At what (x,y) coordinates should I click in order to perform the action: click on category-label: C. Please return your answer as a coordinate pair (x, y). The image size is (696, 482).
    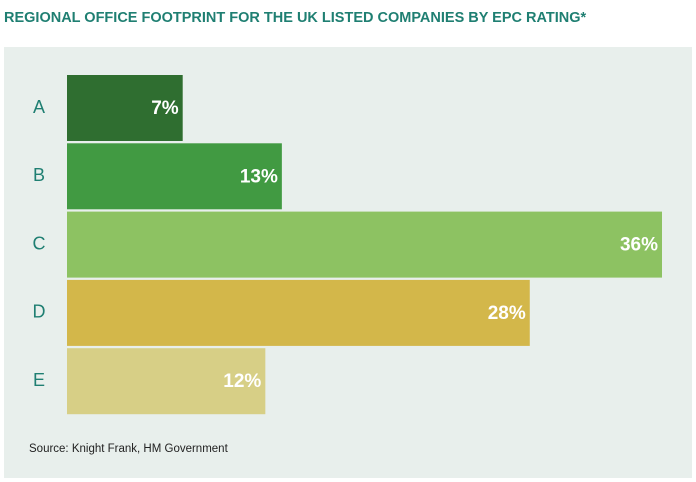
    Looking at the image, I should click on (39, 243).